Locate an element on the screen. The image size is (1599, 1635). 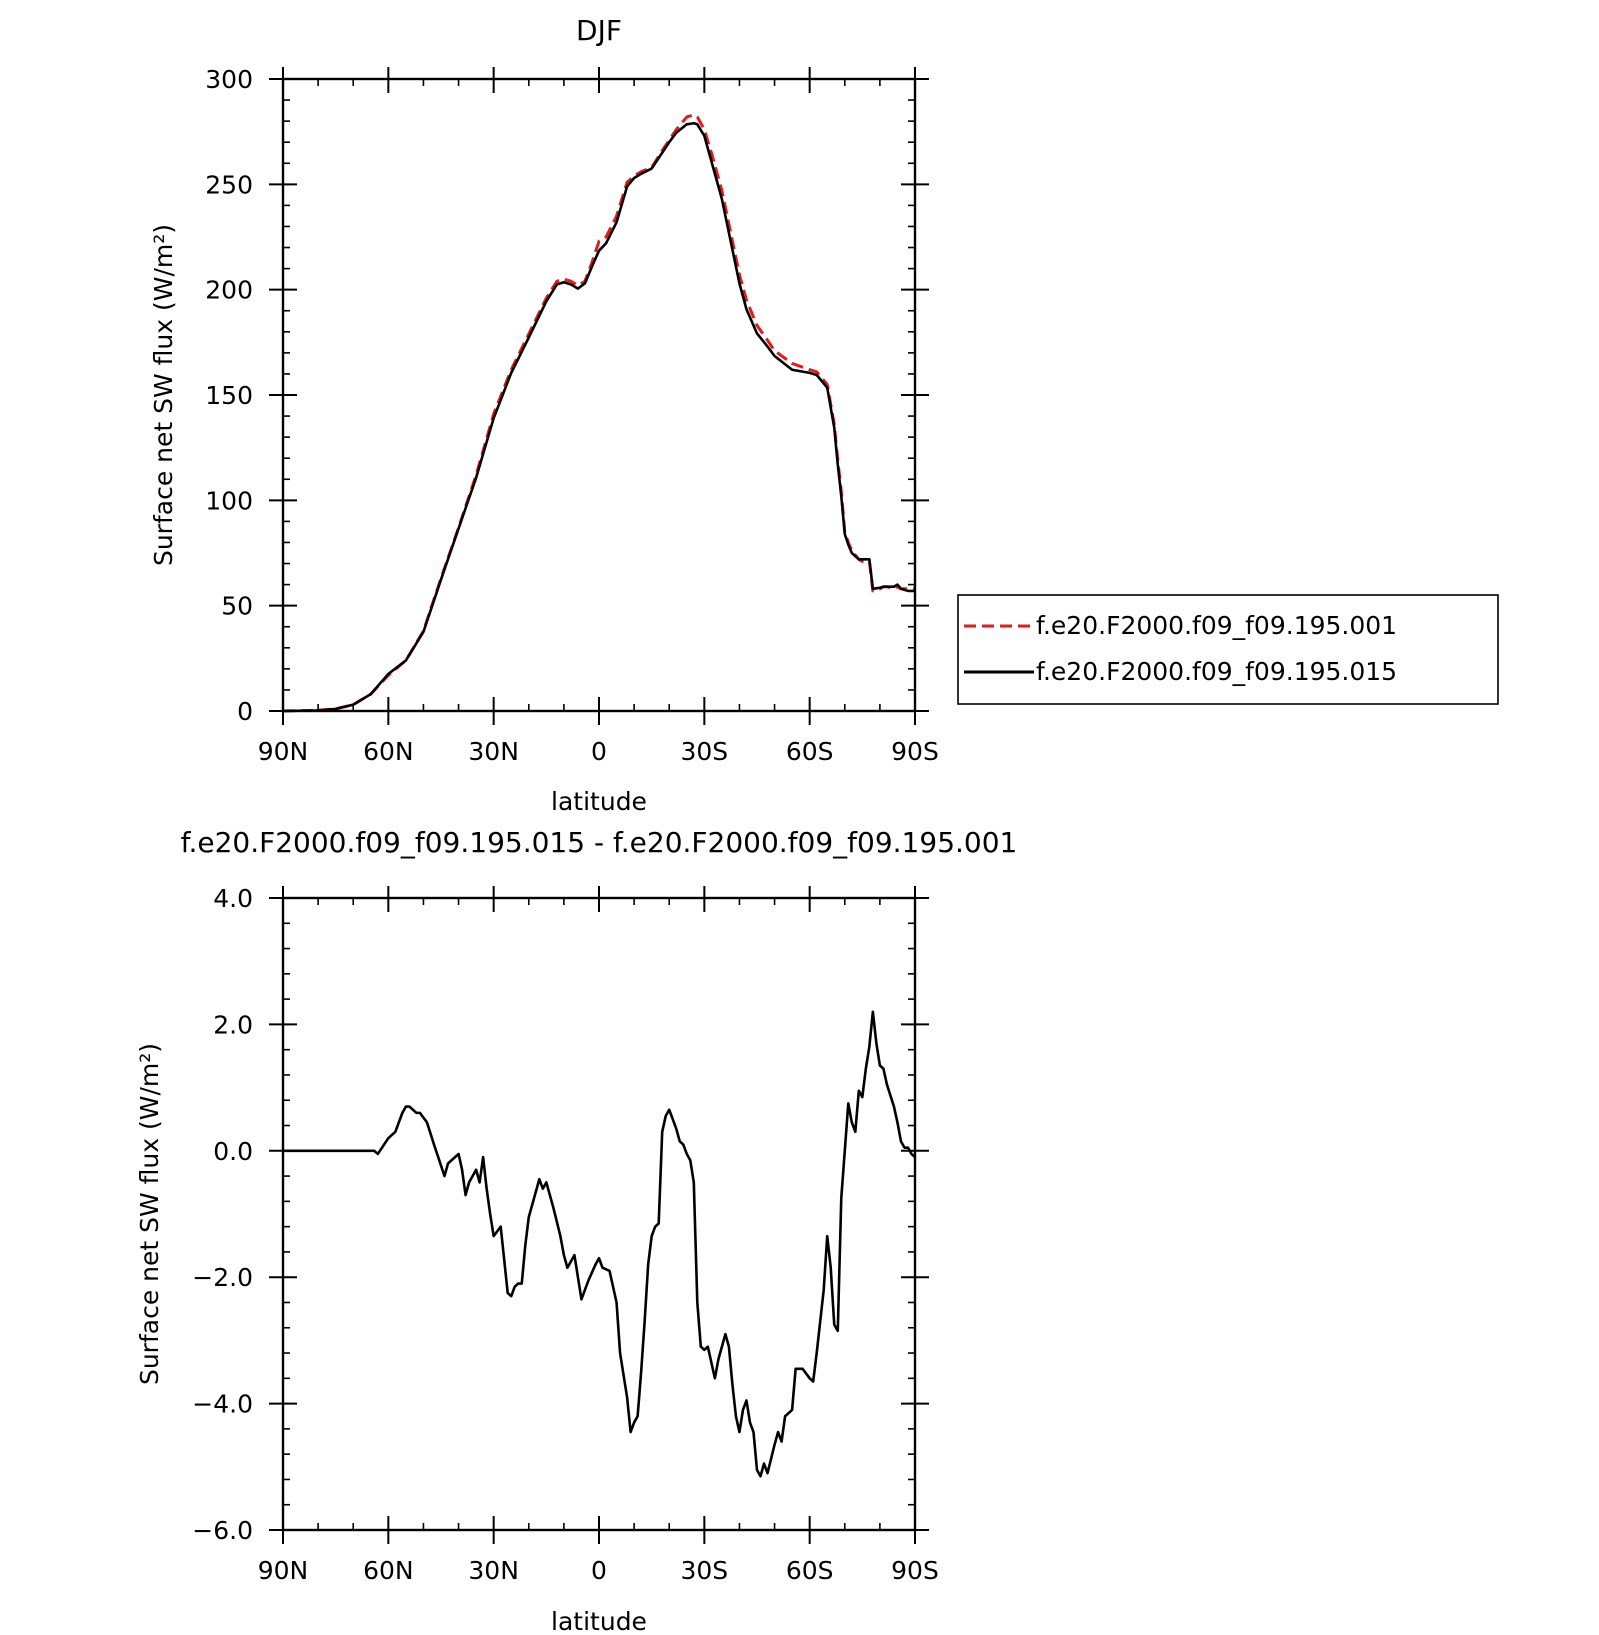
bottom-panel-y-tick-label: 0.0 is located at coordinates (233, 1151).